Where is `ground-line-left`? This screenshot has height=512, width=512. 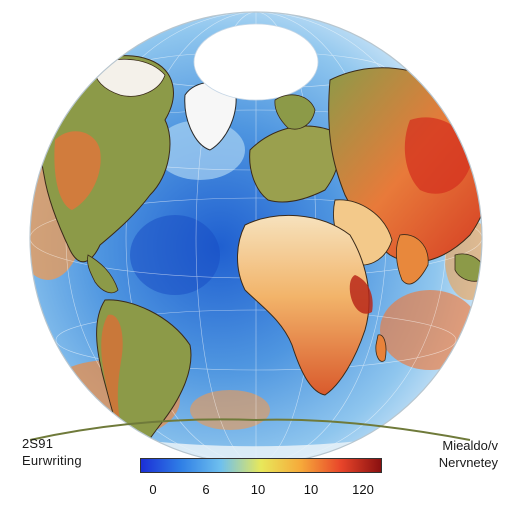 ground-line-left is located at coordinates (143, 429).